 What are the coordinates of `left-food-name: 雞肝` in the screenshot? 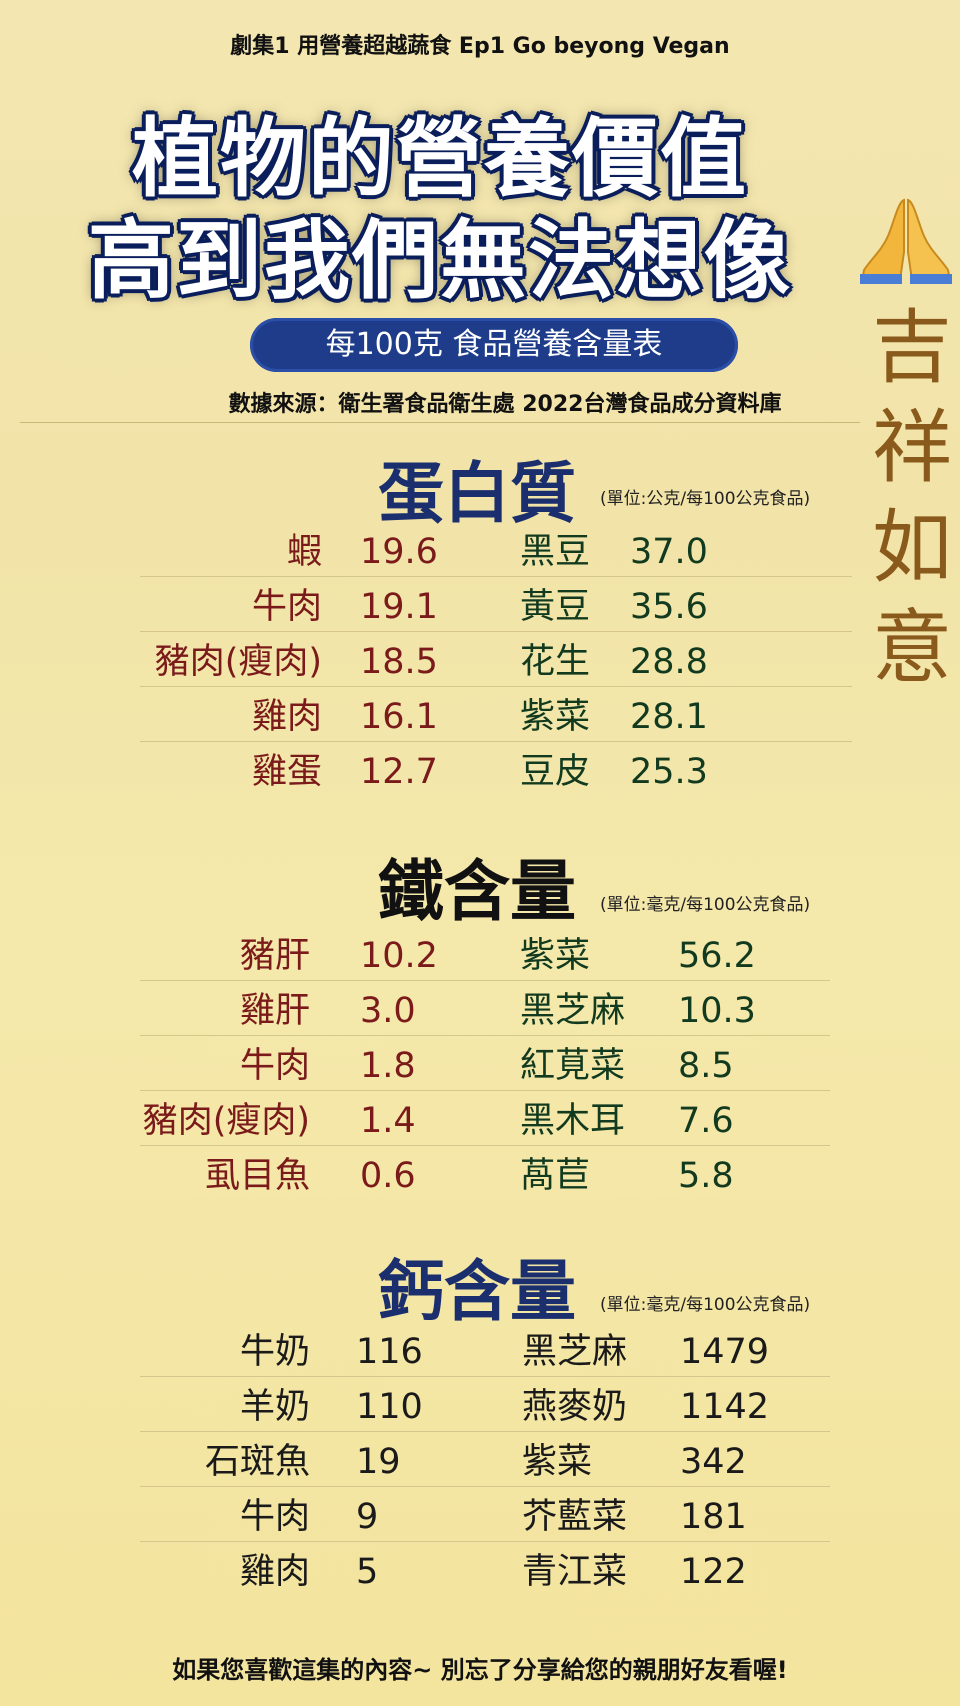 It's located at (274, 1011).